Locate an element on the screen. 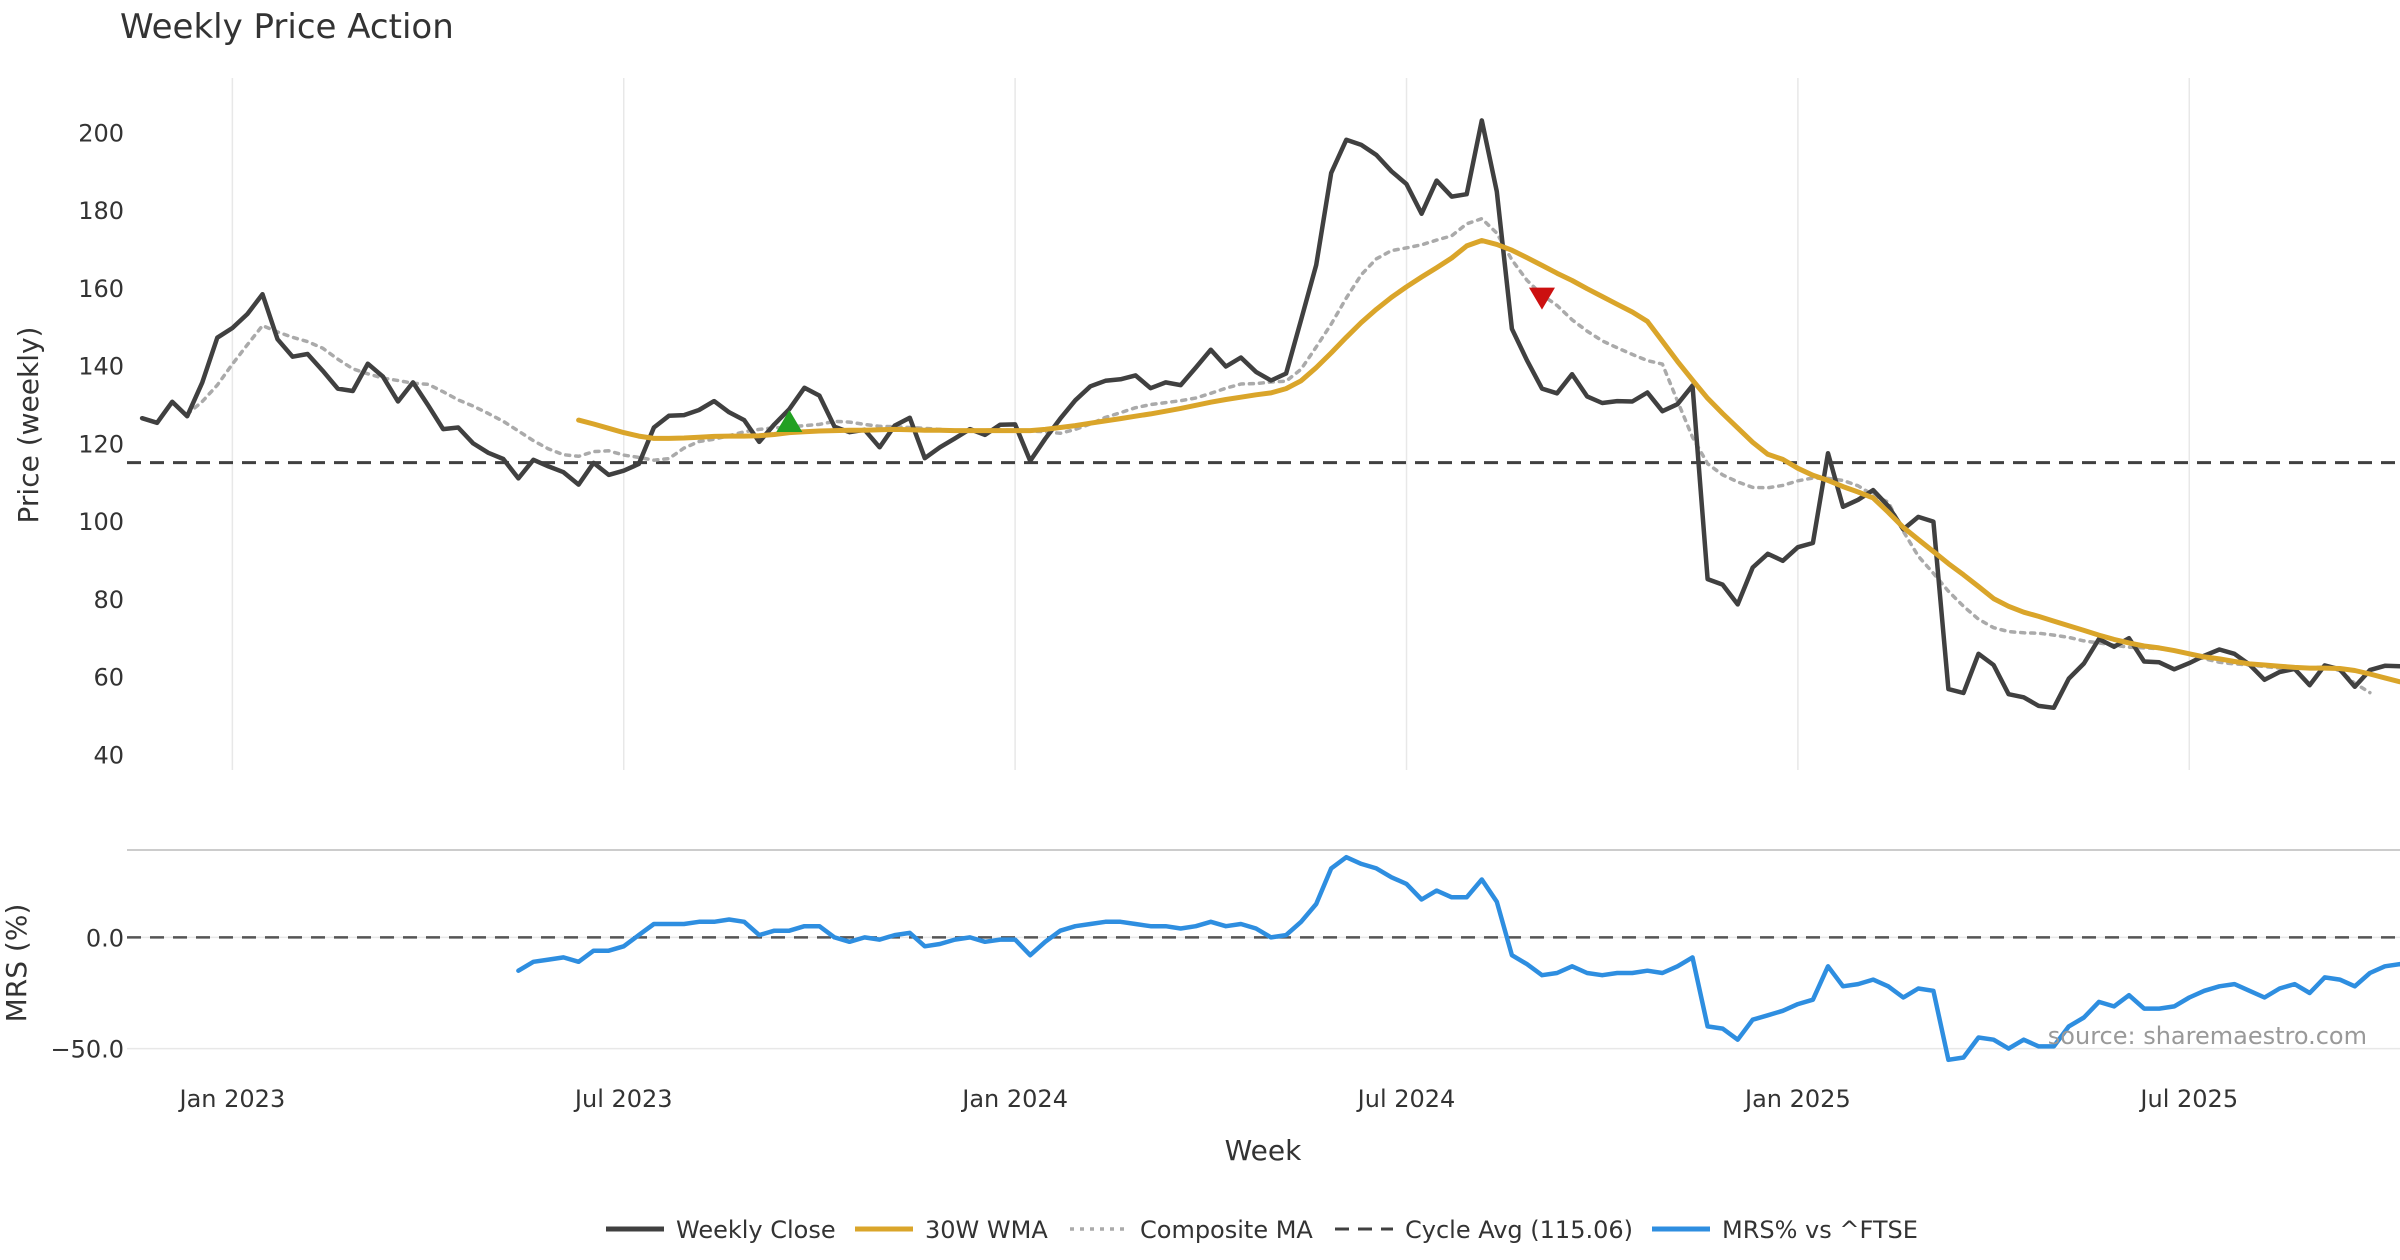 Image resolution: width=2400 pixels, height=1260 pixels. source-label: source: sharemaestro.com is located at coordinates (2207, 1036).